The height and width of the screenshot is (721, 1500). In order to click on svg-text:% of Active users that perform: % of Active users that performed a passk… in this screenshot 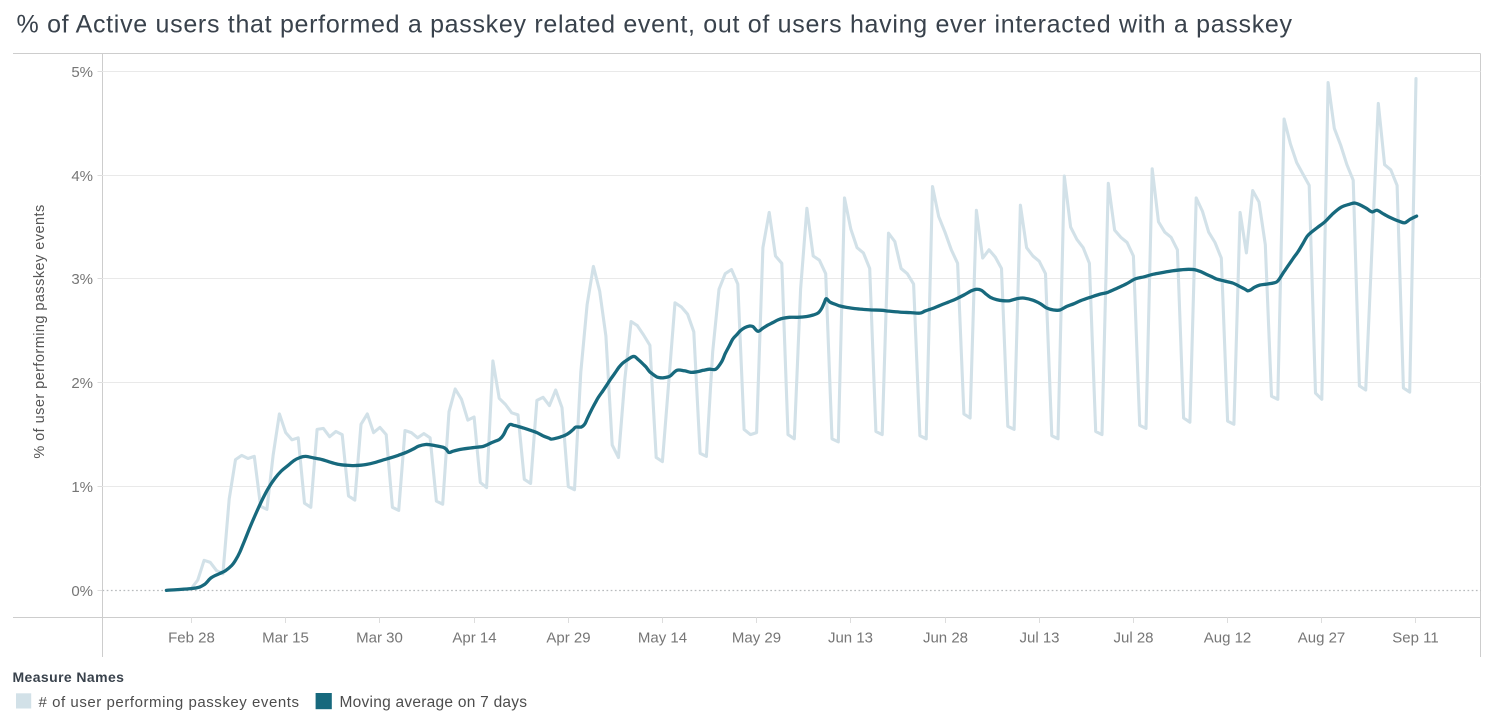, I will do `click(655, 25)`.